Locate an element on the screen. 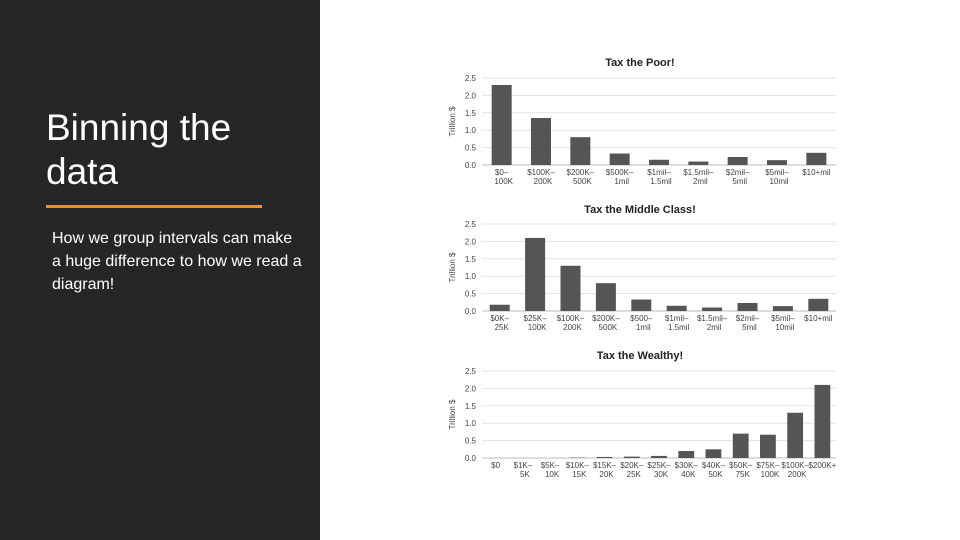  x-tick-label: $15K– is located at coordinates (605, 465).